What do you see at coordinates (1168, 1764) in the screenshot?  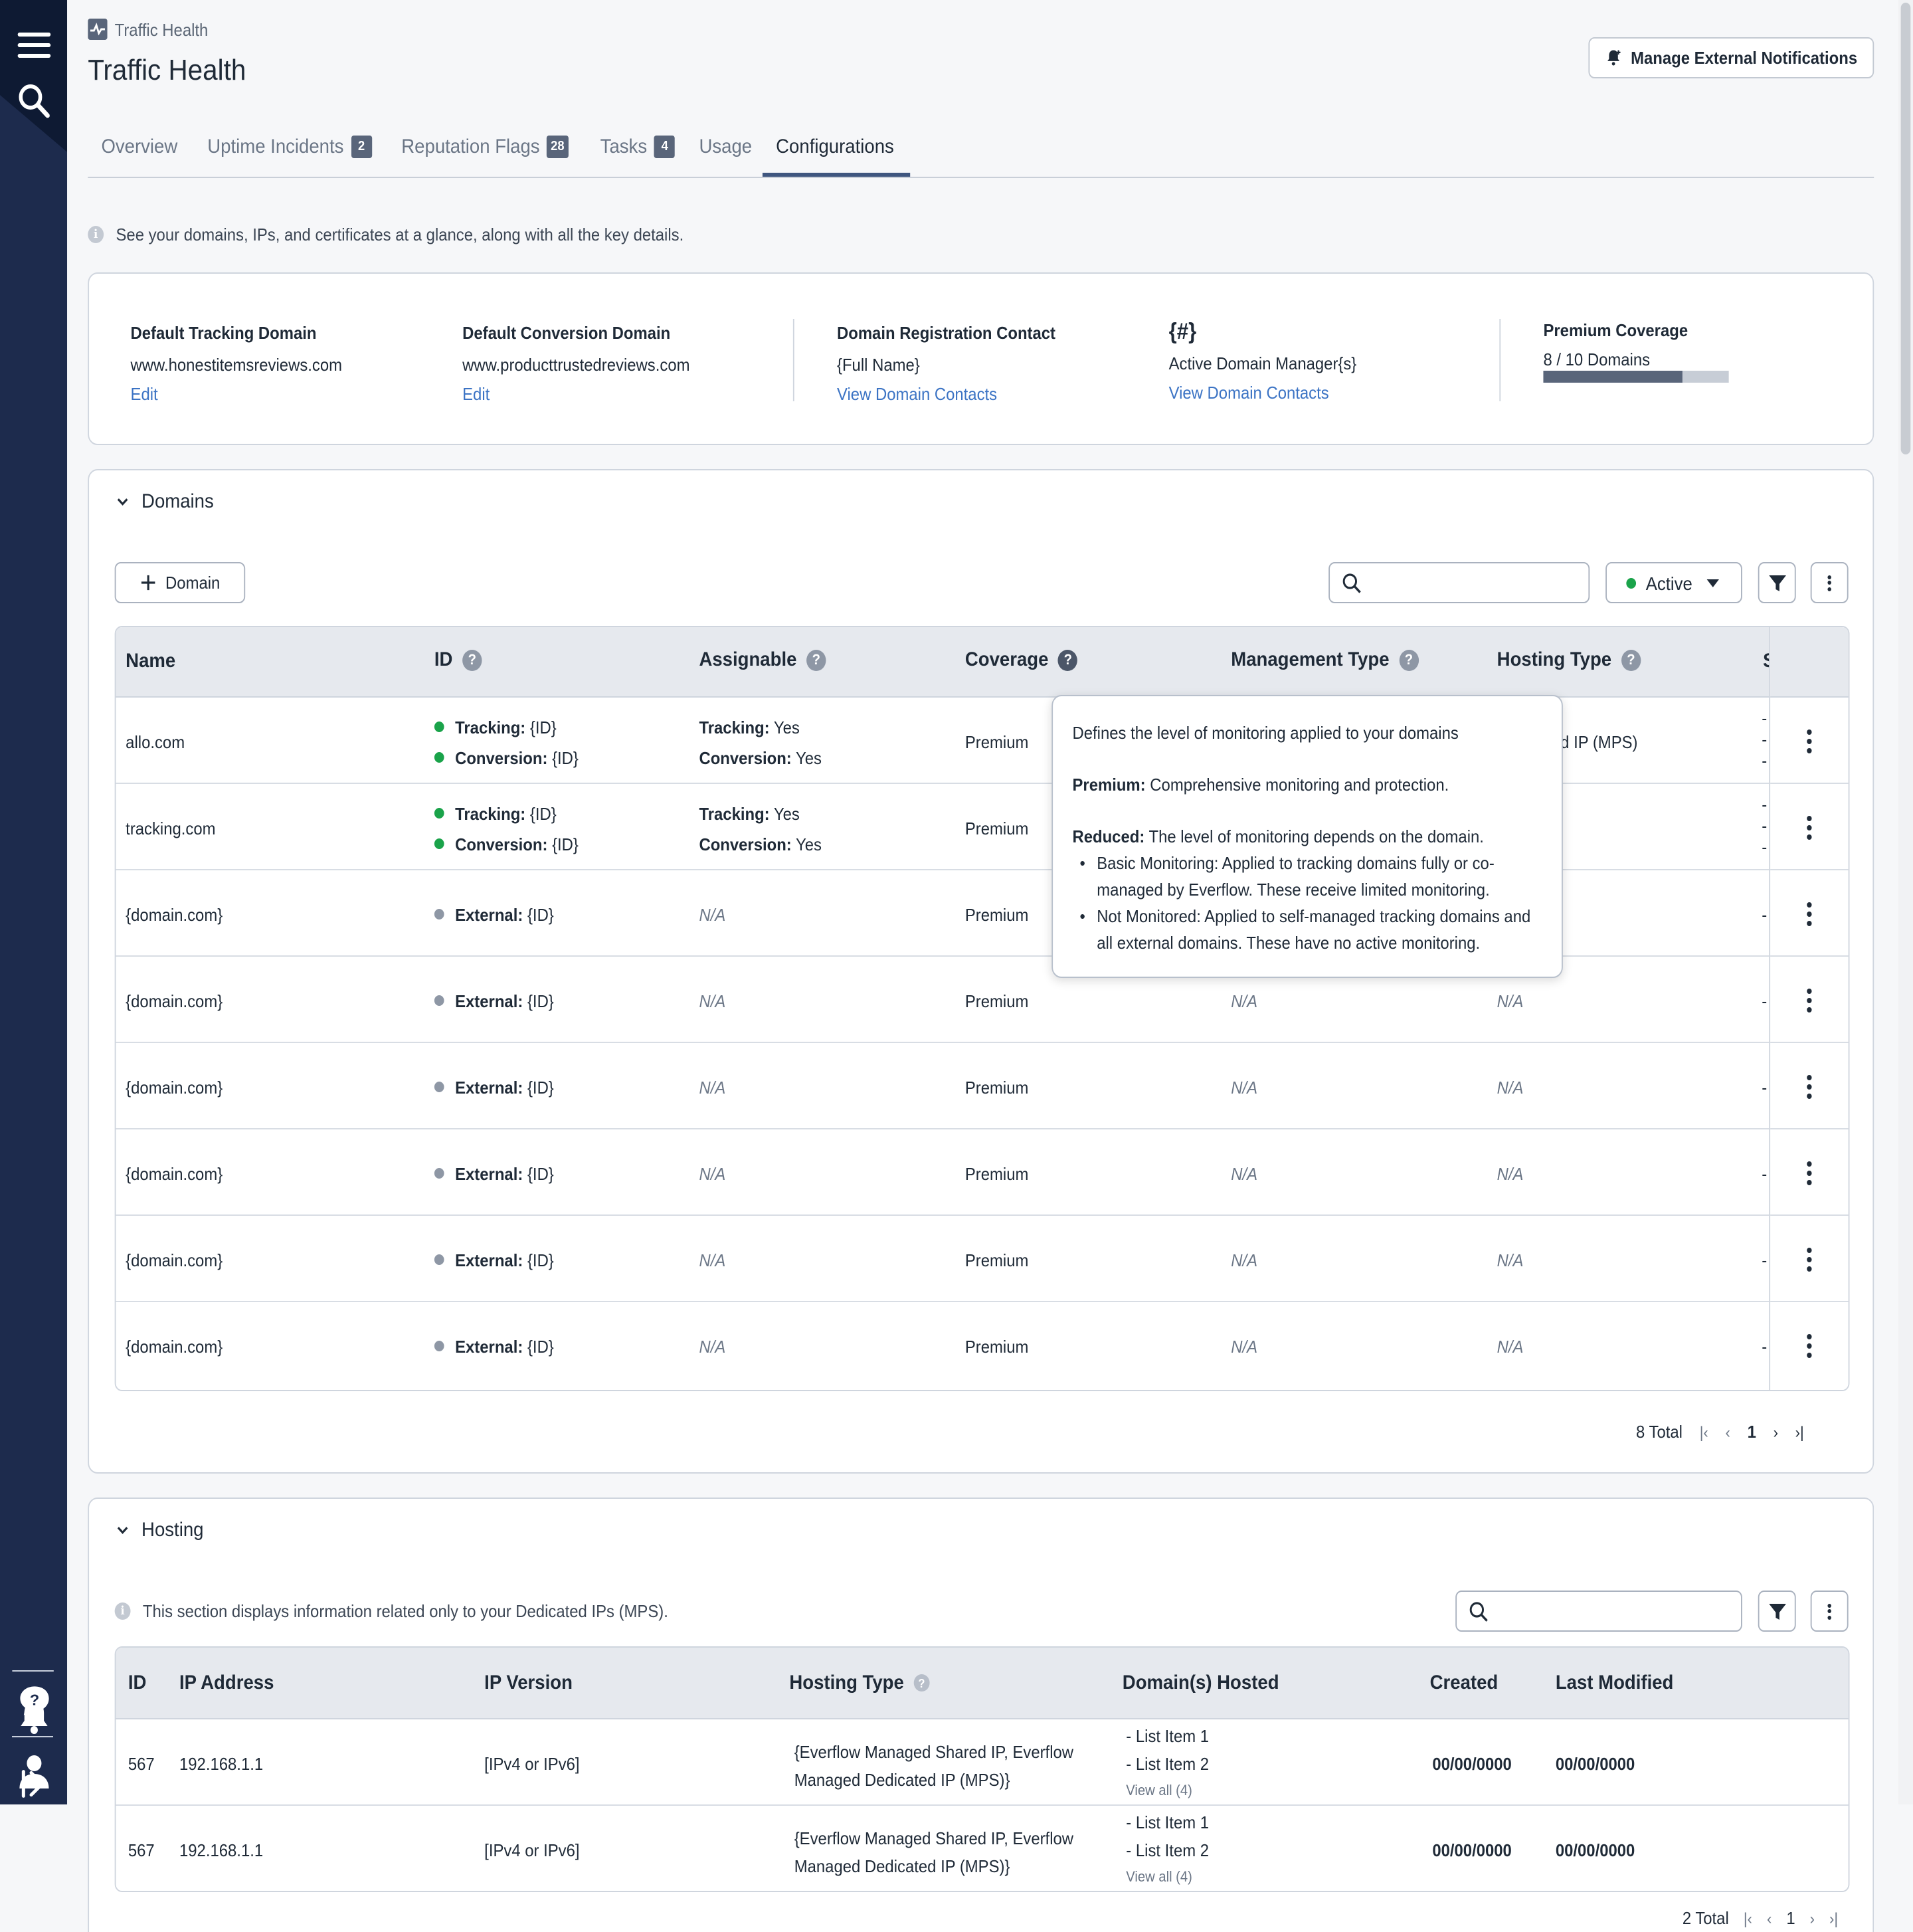 I see `host-domain-item: - List Item 2` at bounding box center [1168, 1764].